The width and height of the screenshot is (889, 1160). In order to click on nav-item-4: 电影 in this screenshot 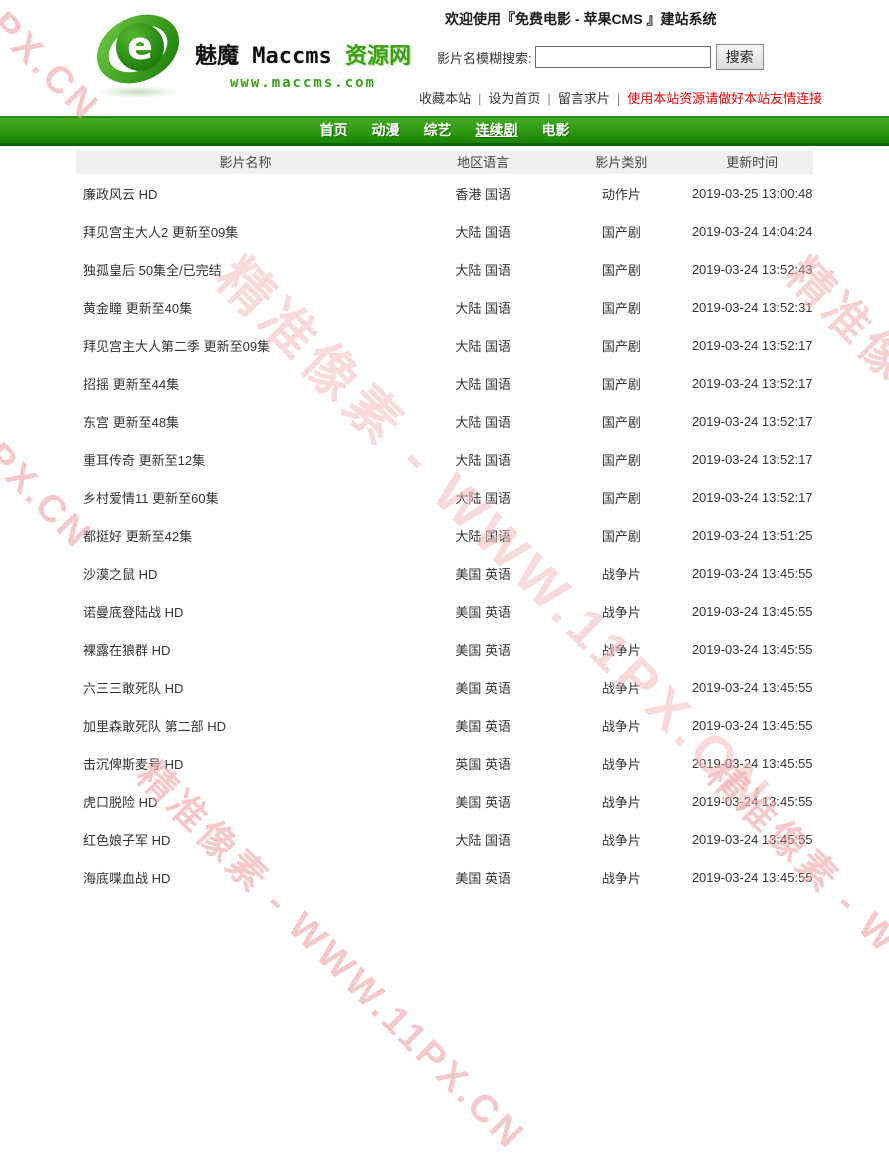, I will do `click(555, 130)`.